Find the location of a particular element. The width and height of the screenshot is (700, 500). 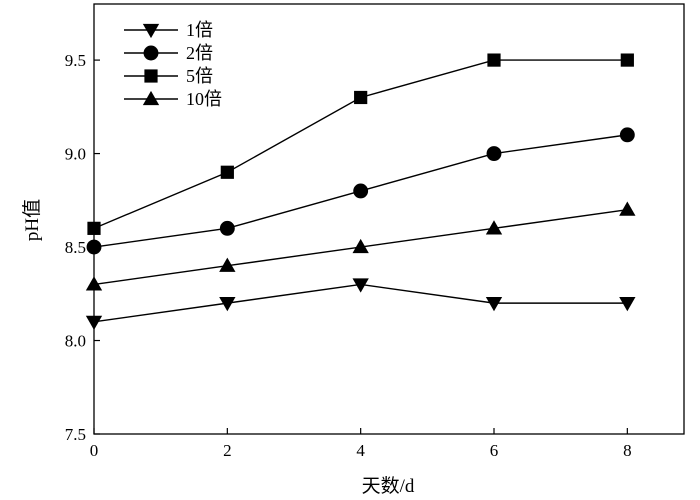

x-axis-label: 天数/d is located at coordinates (388, 486).